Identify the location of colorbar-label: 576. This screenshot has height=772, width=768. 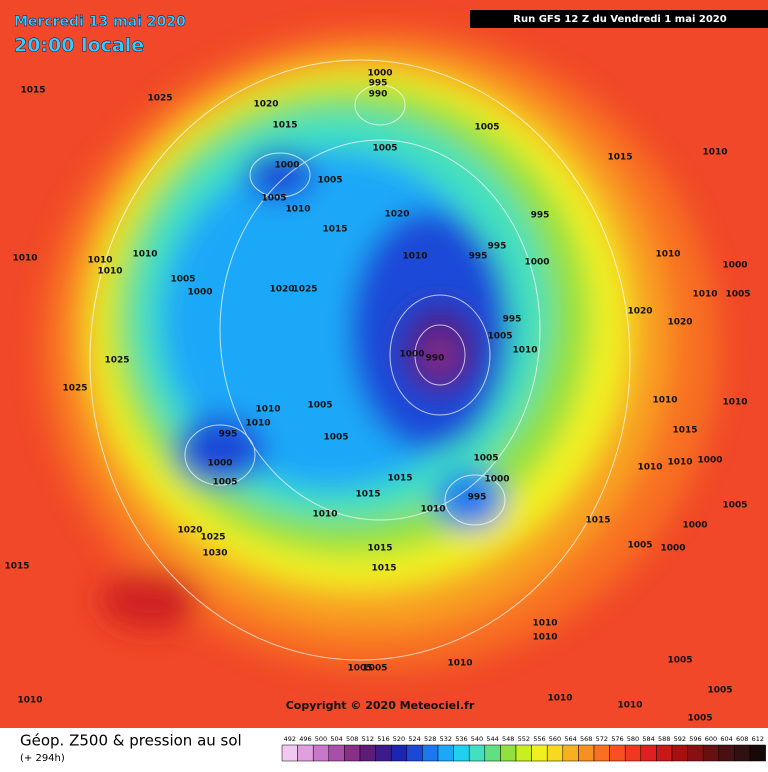
(617, 739).